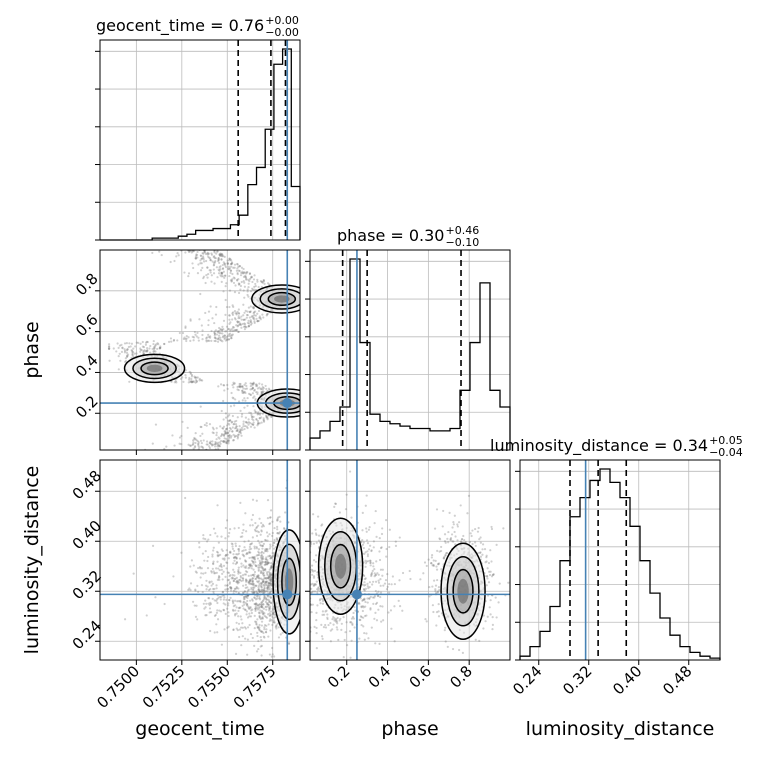 The width and height of the screenshot is (760, 760). I want to click on panel-phase-phase, so click(410, 350).